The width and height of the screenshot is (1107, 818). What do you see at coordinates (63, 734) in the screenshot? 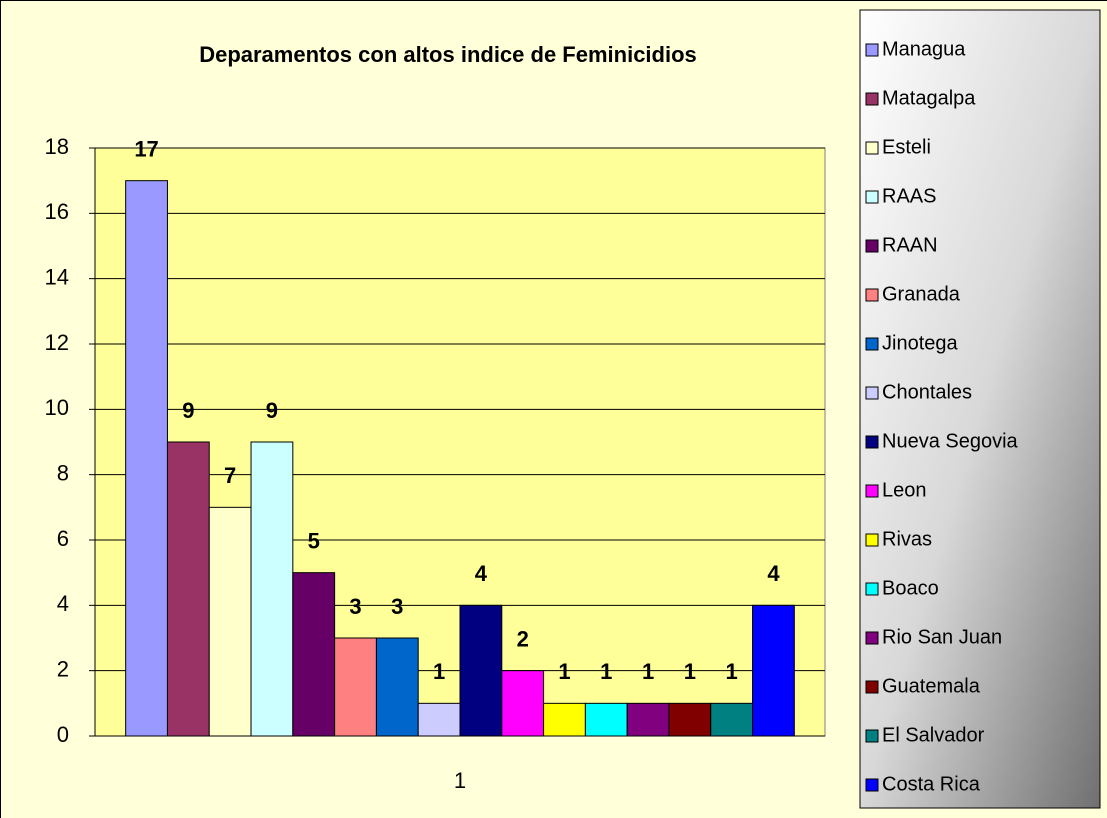
I see `y-tick-label: 0` at bounding box center [63, 734].